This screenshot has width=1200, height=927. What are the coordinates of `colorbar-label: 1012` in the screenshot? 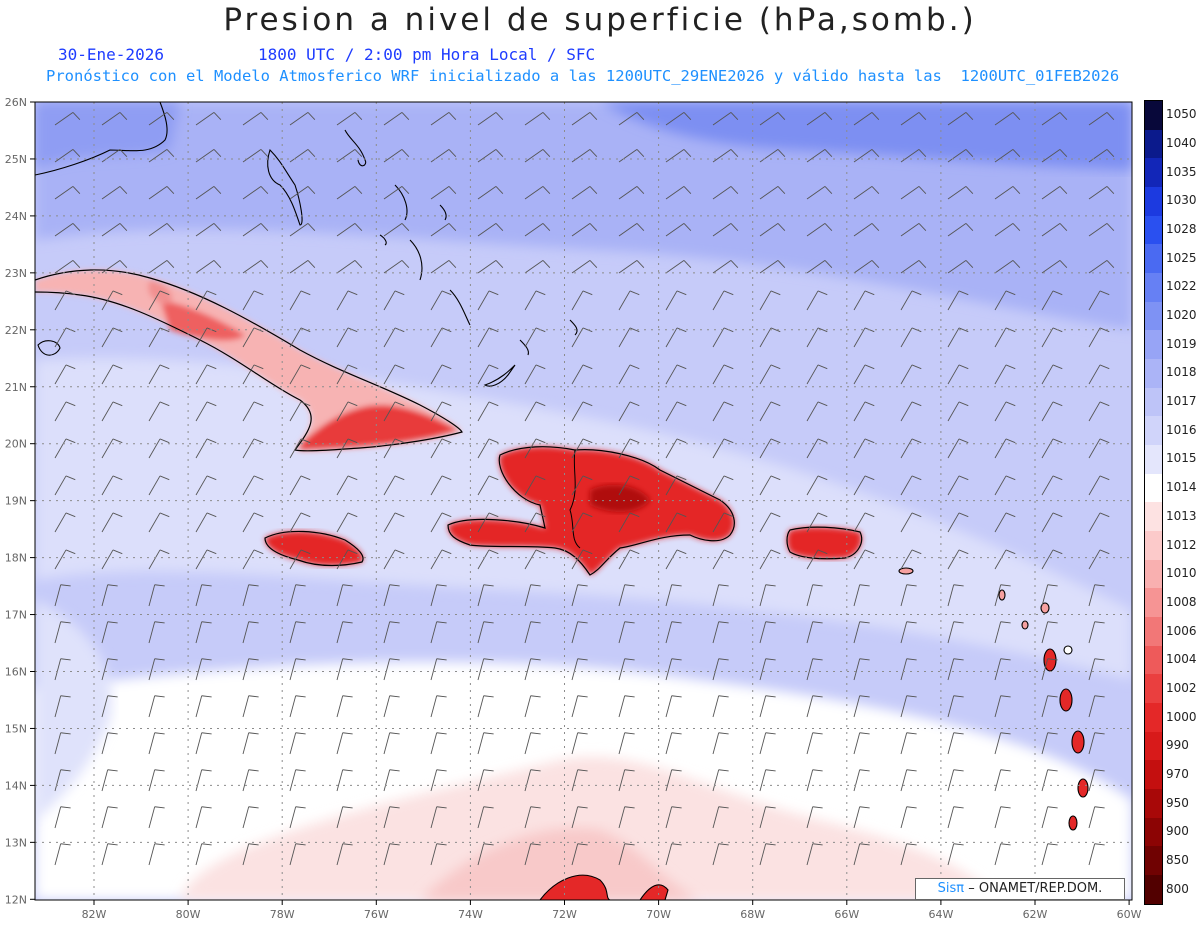 It's located at (1181, 544).